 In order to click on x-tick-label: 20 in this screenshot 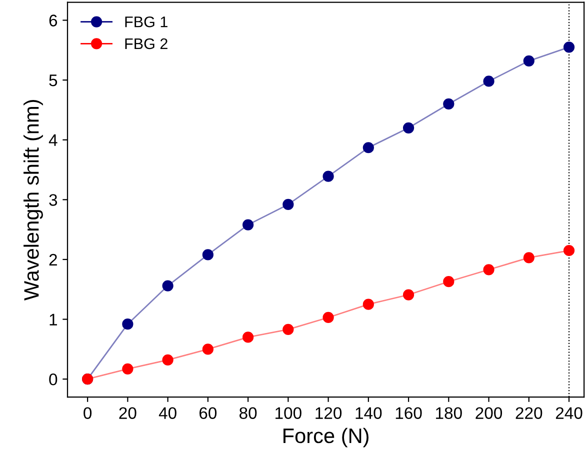, I will do `click(127, 413)`.